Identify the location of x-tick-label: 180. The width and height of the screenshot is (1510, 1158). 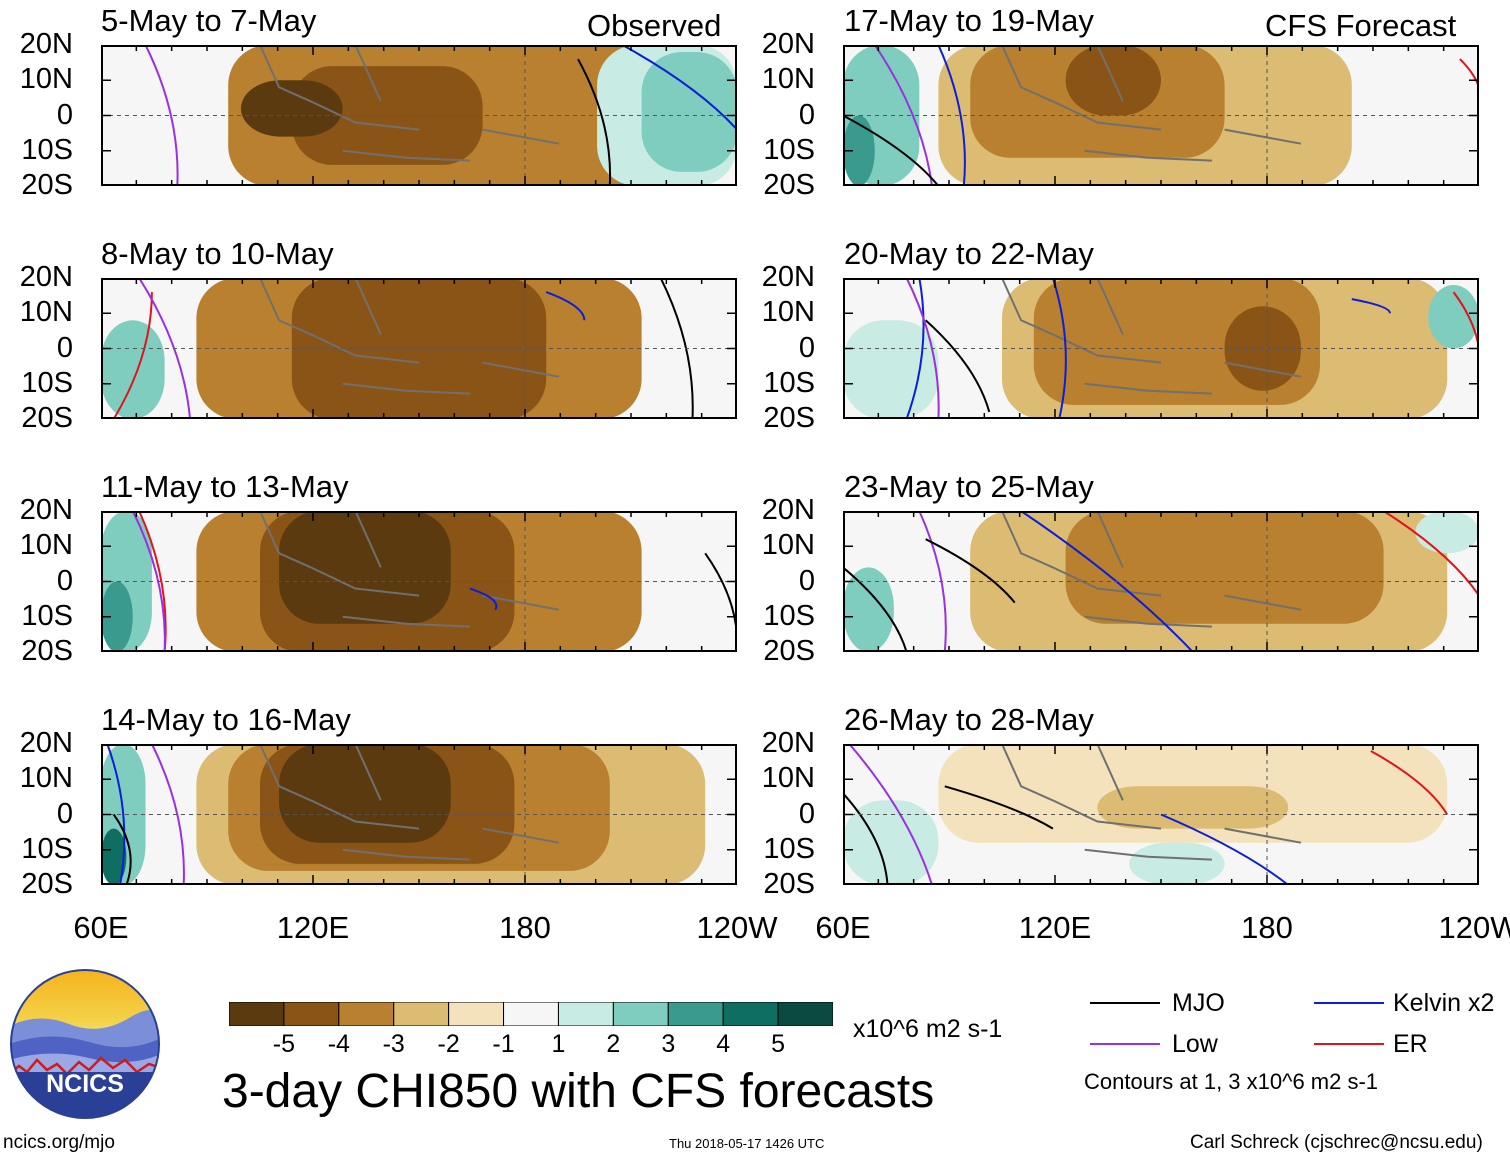
(525, 927).